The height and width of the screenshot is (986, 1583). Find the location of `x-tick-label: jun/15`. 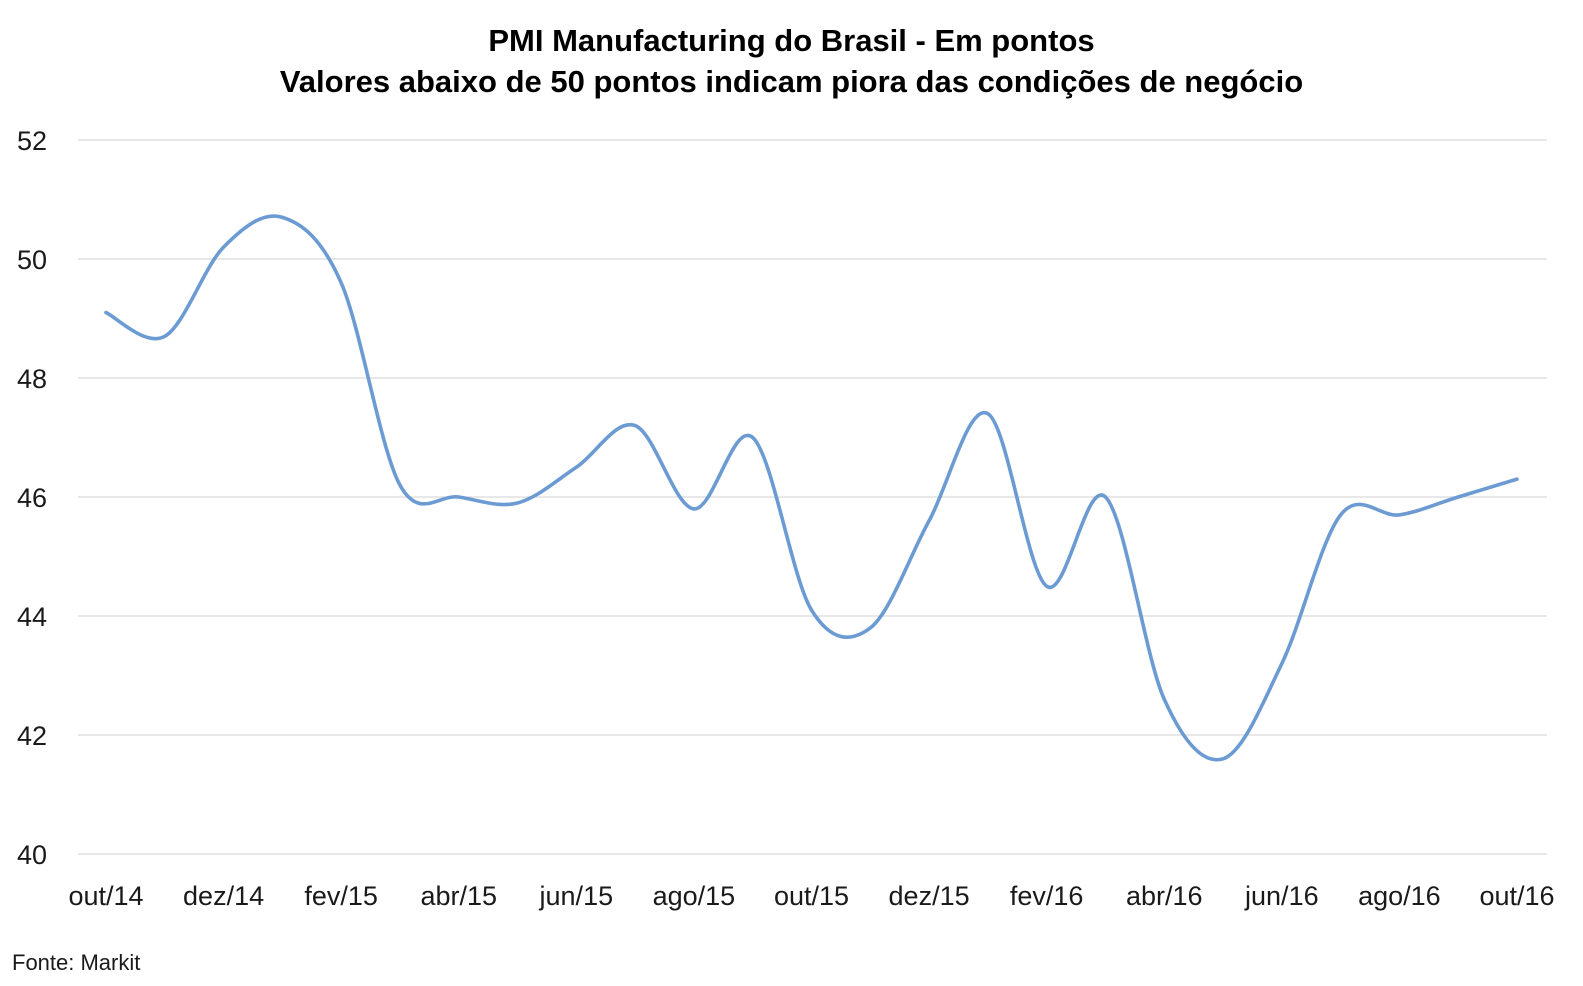

x-tick-label: jun/15 is located at coordinates (576, 896).